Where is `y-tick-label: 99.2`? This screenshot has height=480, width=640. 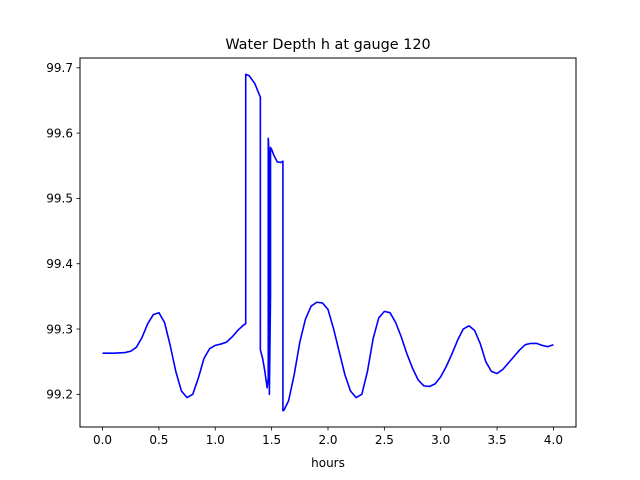 y-tick-label: 99.2 is located at coordinates (59, 395).